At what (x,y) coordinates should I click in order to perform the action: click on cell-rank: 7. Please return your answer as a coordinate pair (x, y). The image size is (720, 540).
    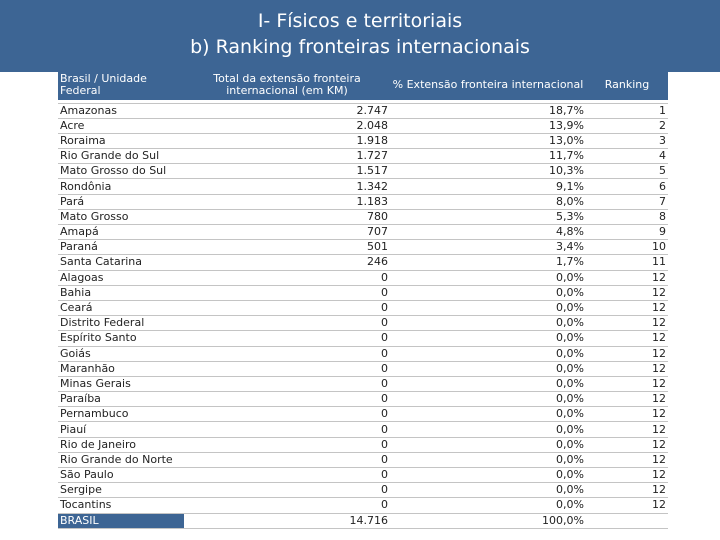
    Looking at the image, I should click on (627, 202).